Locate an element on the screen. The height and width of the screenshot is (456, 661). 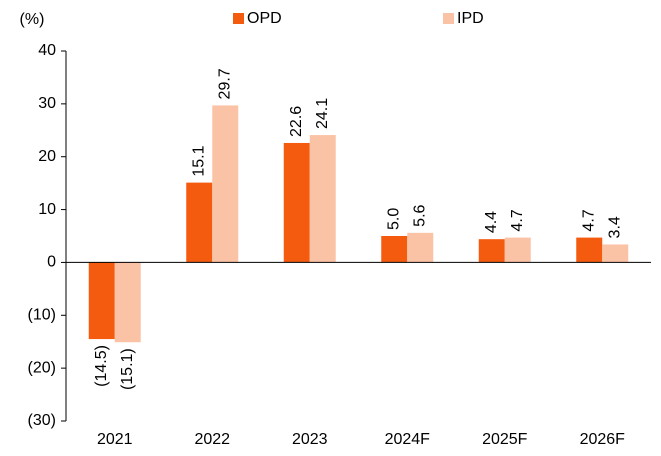
value-label: 5.6 is located at coordinates (419, 215).